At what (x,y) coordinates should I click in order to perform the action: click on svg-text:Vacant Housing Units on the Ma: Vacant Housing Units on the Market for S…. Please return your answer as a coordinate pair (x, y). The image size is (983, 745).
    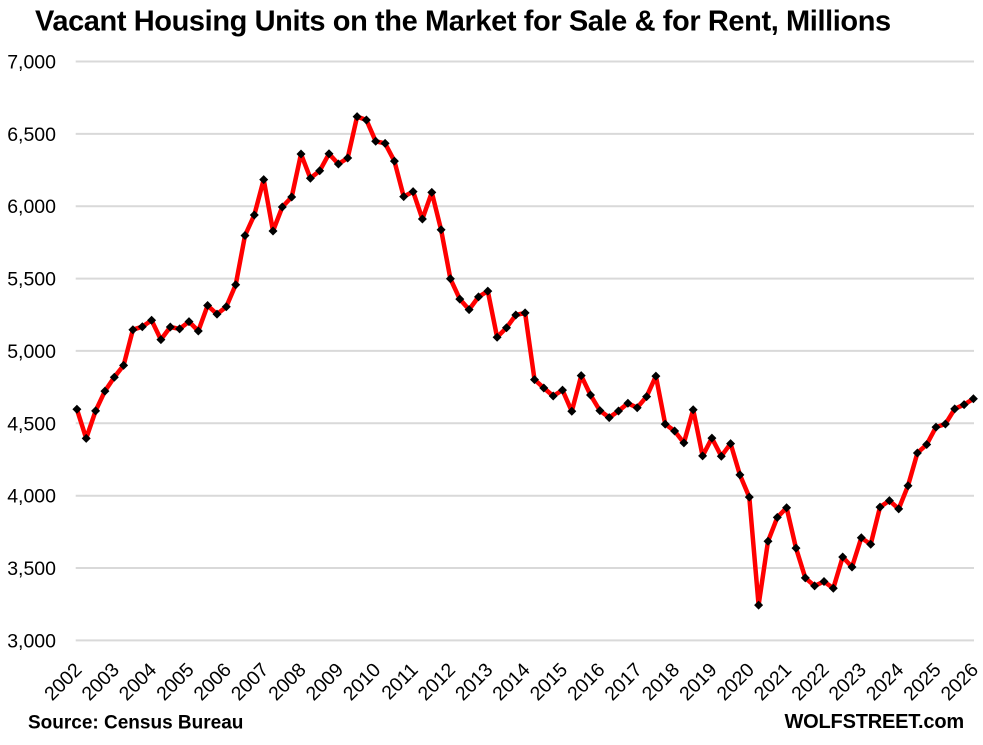
    Looking at the image, I should click on (463, 21).